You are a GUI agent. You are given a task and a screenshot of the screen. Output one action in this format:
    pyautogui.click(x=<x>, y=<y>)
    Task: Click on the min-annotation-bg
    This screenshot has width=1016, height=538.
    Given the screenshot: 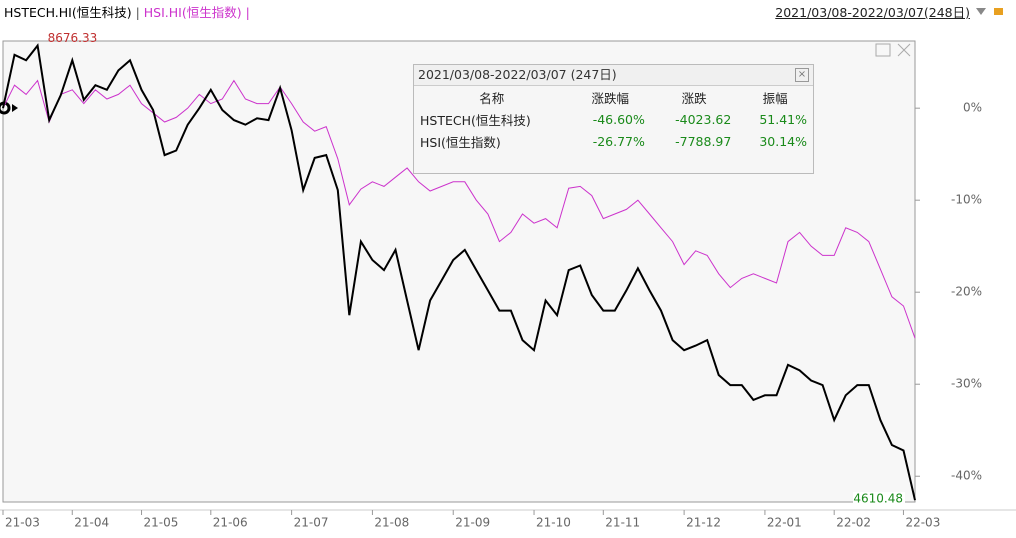 What is the action you would take?
    pyautogui.click(x=879, y=499)
    